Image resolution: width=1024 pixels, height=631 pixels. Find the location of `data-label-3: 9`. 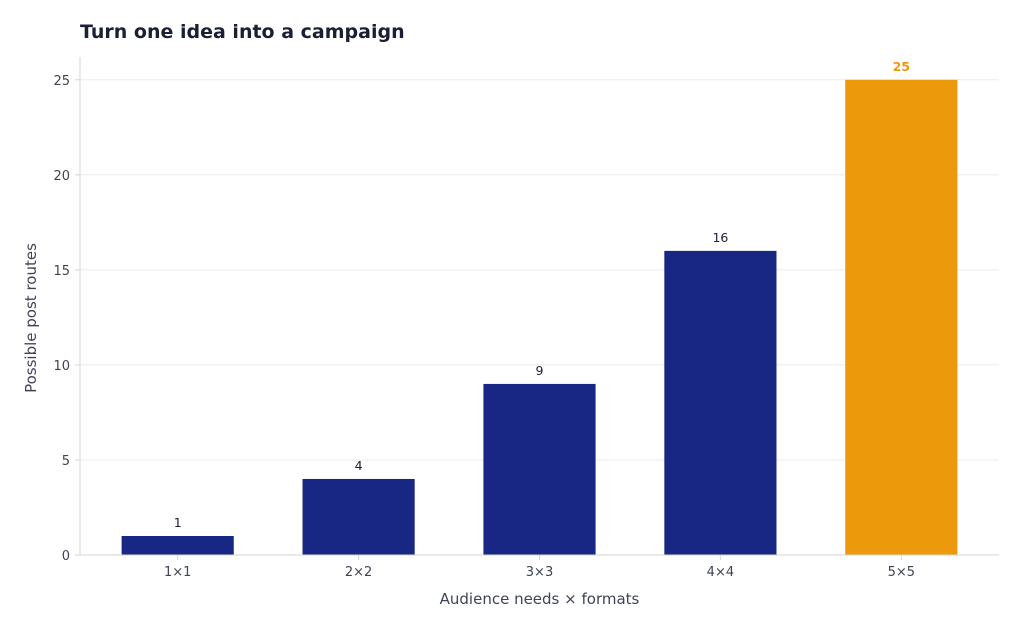

data-label-3: 9 is located at coordinates (540, 370).